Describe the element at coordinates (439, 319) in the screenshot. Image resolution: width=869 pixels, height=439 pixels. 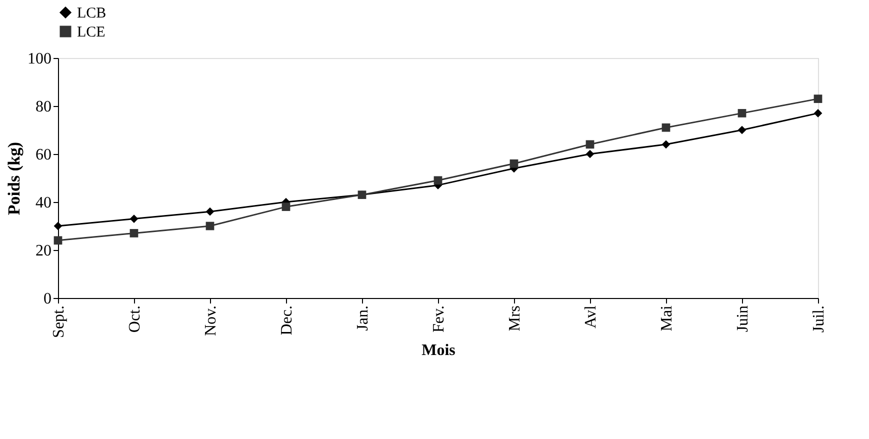
I see `x-tick-label: Fev.` at that location.